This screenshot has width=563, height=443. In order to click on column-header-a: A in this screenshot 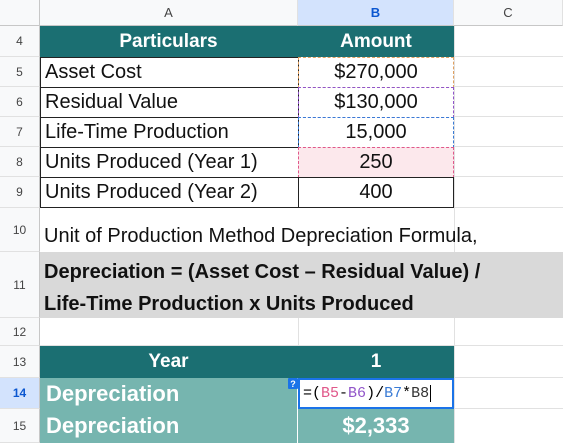, I will do `click(169, 13)`.